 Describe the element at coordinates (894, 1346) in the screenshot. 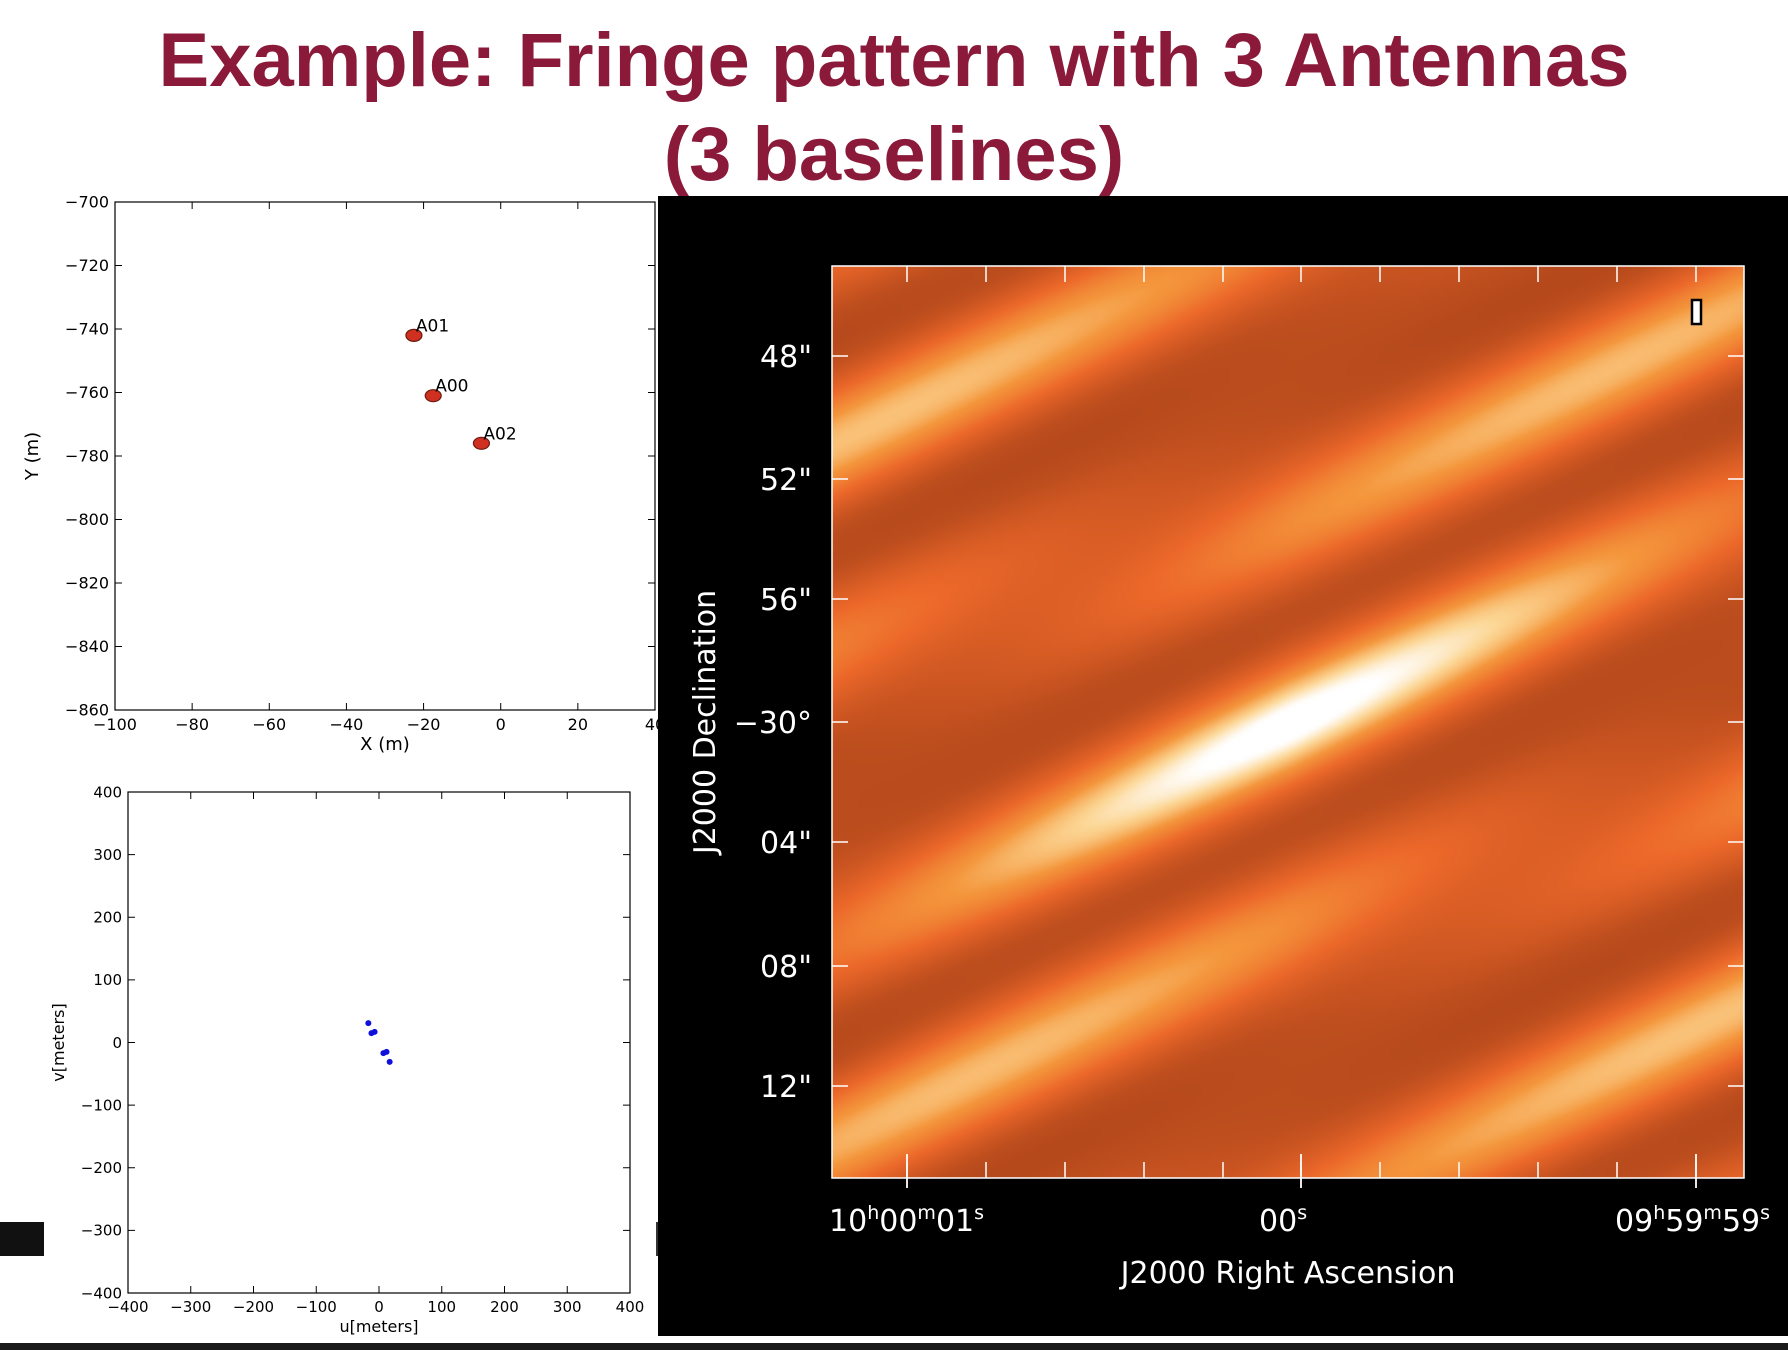

I see `bottom-rule` at that location.